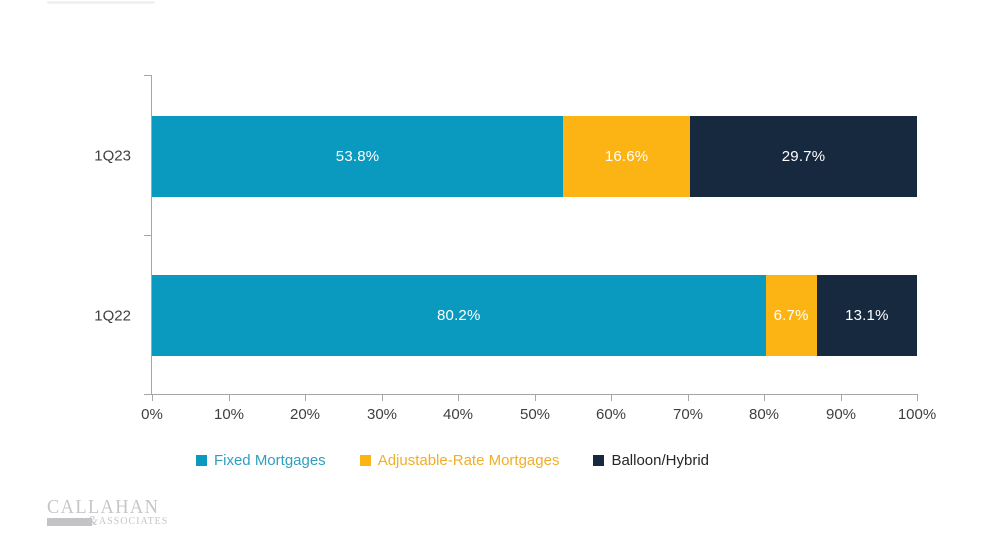  I want to click on segment-1q23-adjustable-rate-mortgages: 16.6%, so click(627, 156).